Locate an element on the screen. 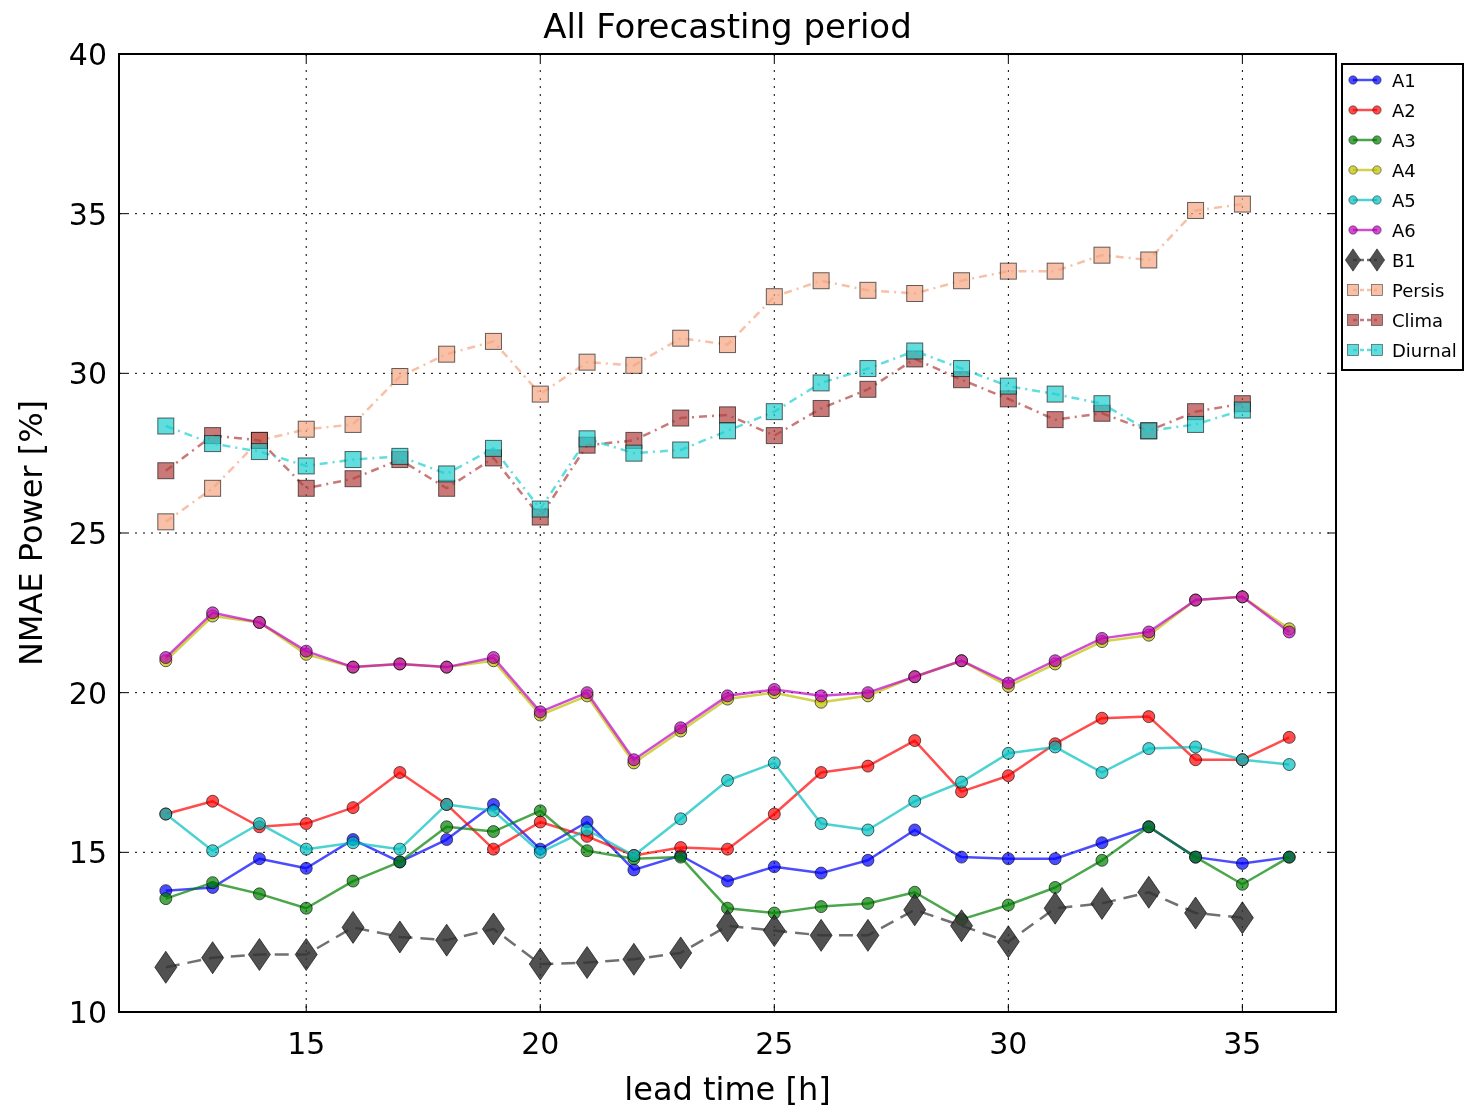 The image size is (1464, 1111). x-tick-label: 20 is located at coordinates (540, 1043).